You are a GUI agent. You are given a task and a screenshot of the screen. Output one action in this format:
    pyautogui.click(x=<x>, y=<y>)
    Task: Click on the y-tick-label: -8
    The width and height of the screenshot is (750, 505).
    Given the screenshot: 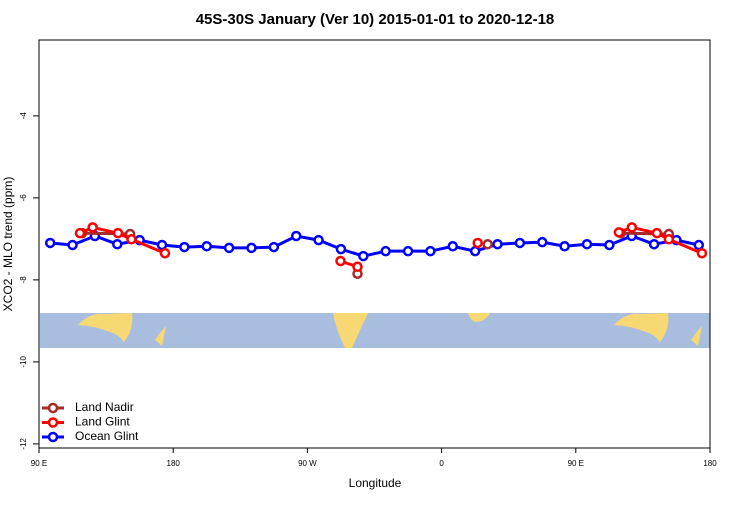 What is the action you would take?
    pyautogui.click(x=23, y=280)
    